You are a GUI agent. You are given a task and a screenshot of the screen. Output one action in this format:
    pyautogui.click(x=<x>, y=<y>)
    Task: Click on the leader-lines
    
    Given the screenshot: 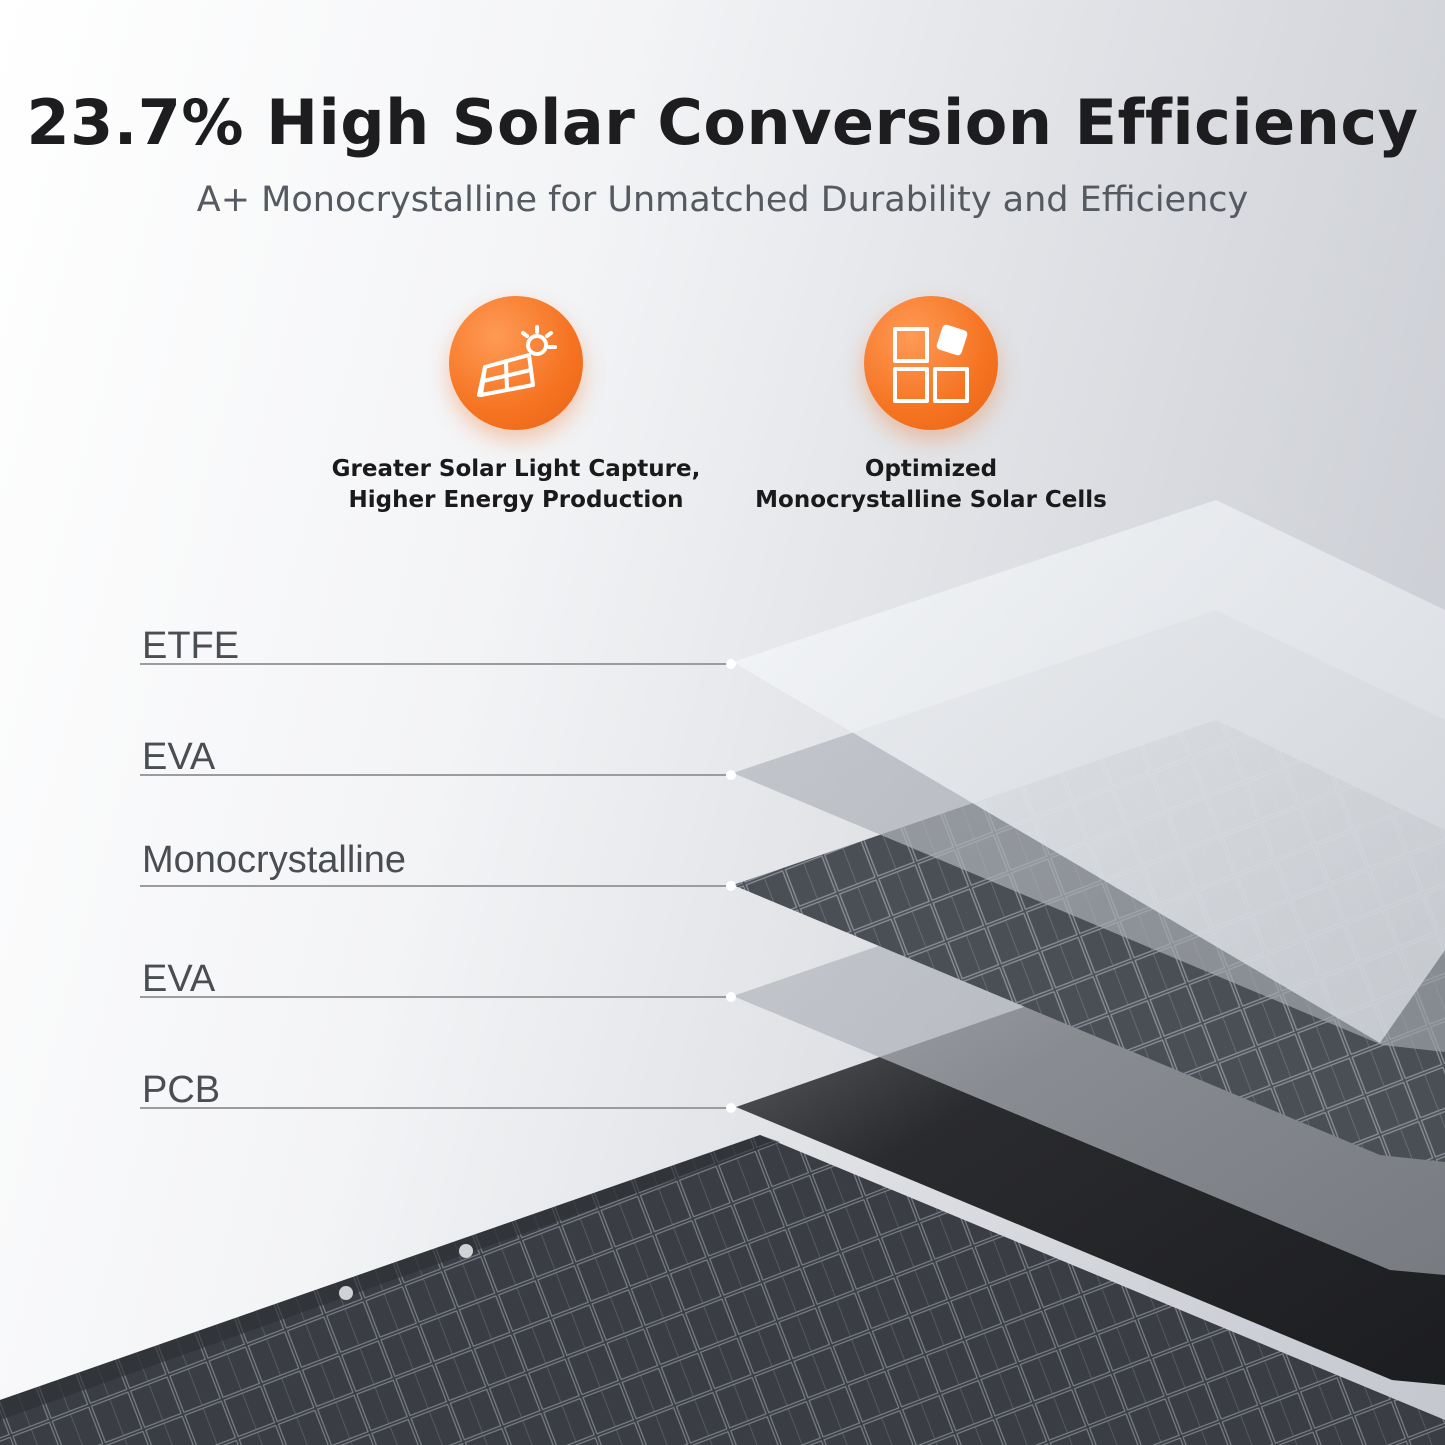 What is the action you would take?
    pyautogui.click(x=435, y=886)
    